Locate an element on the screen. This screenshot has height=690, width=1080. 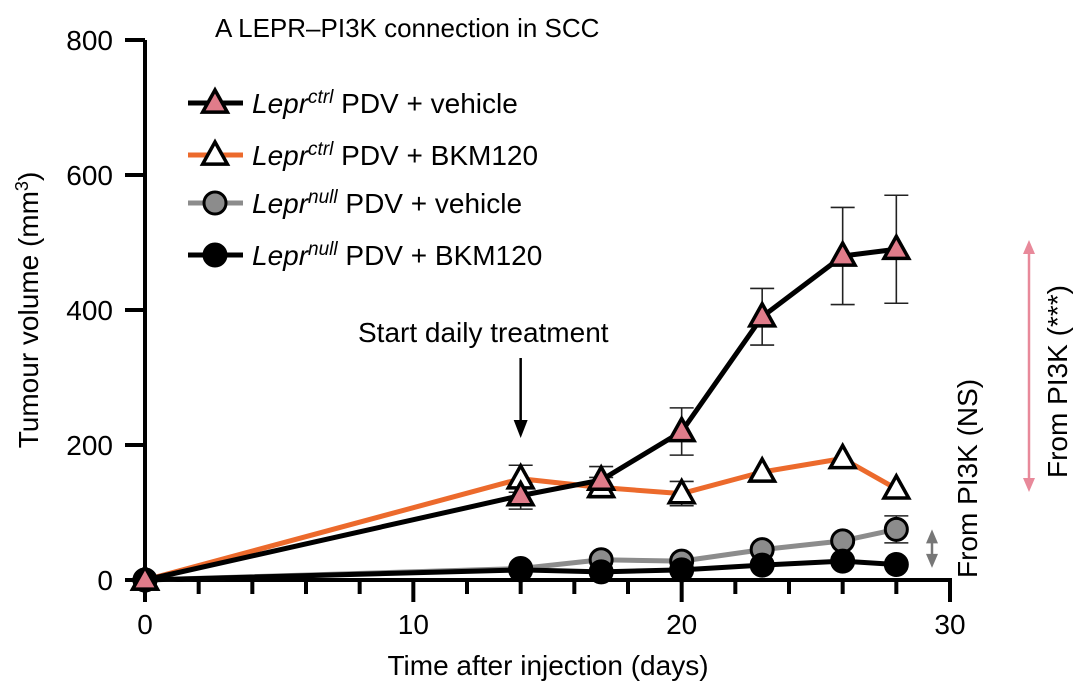
ns-annotation-label: From PI3K (NS) is located at coordinates (967, 478).